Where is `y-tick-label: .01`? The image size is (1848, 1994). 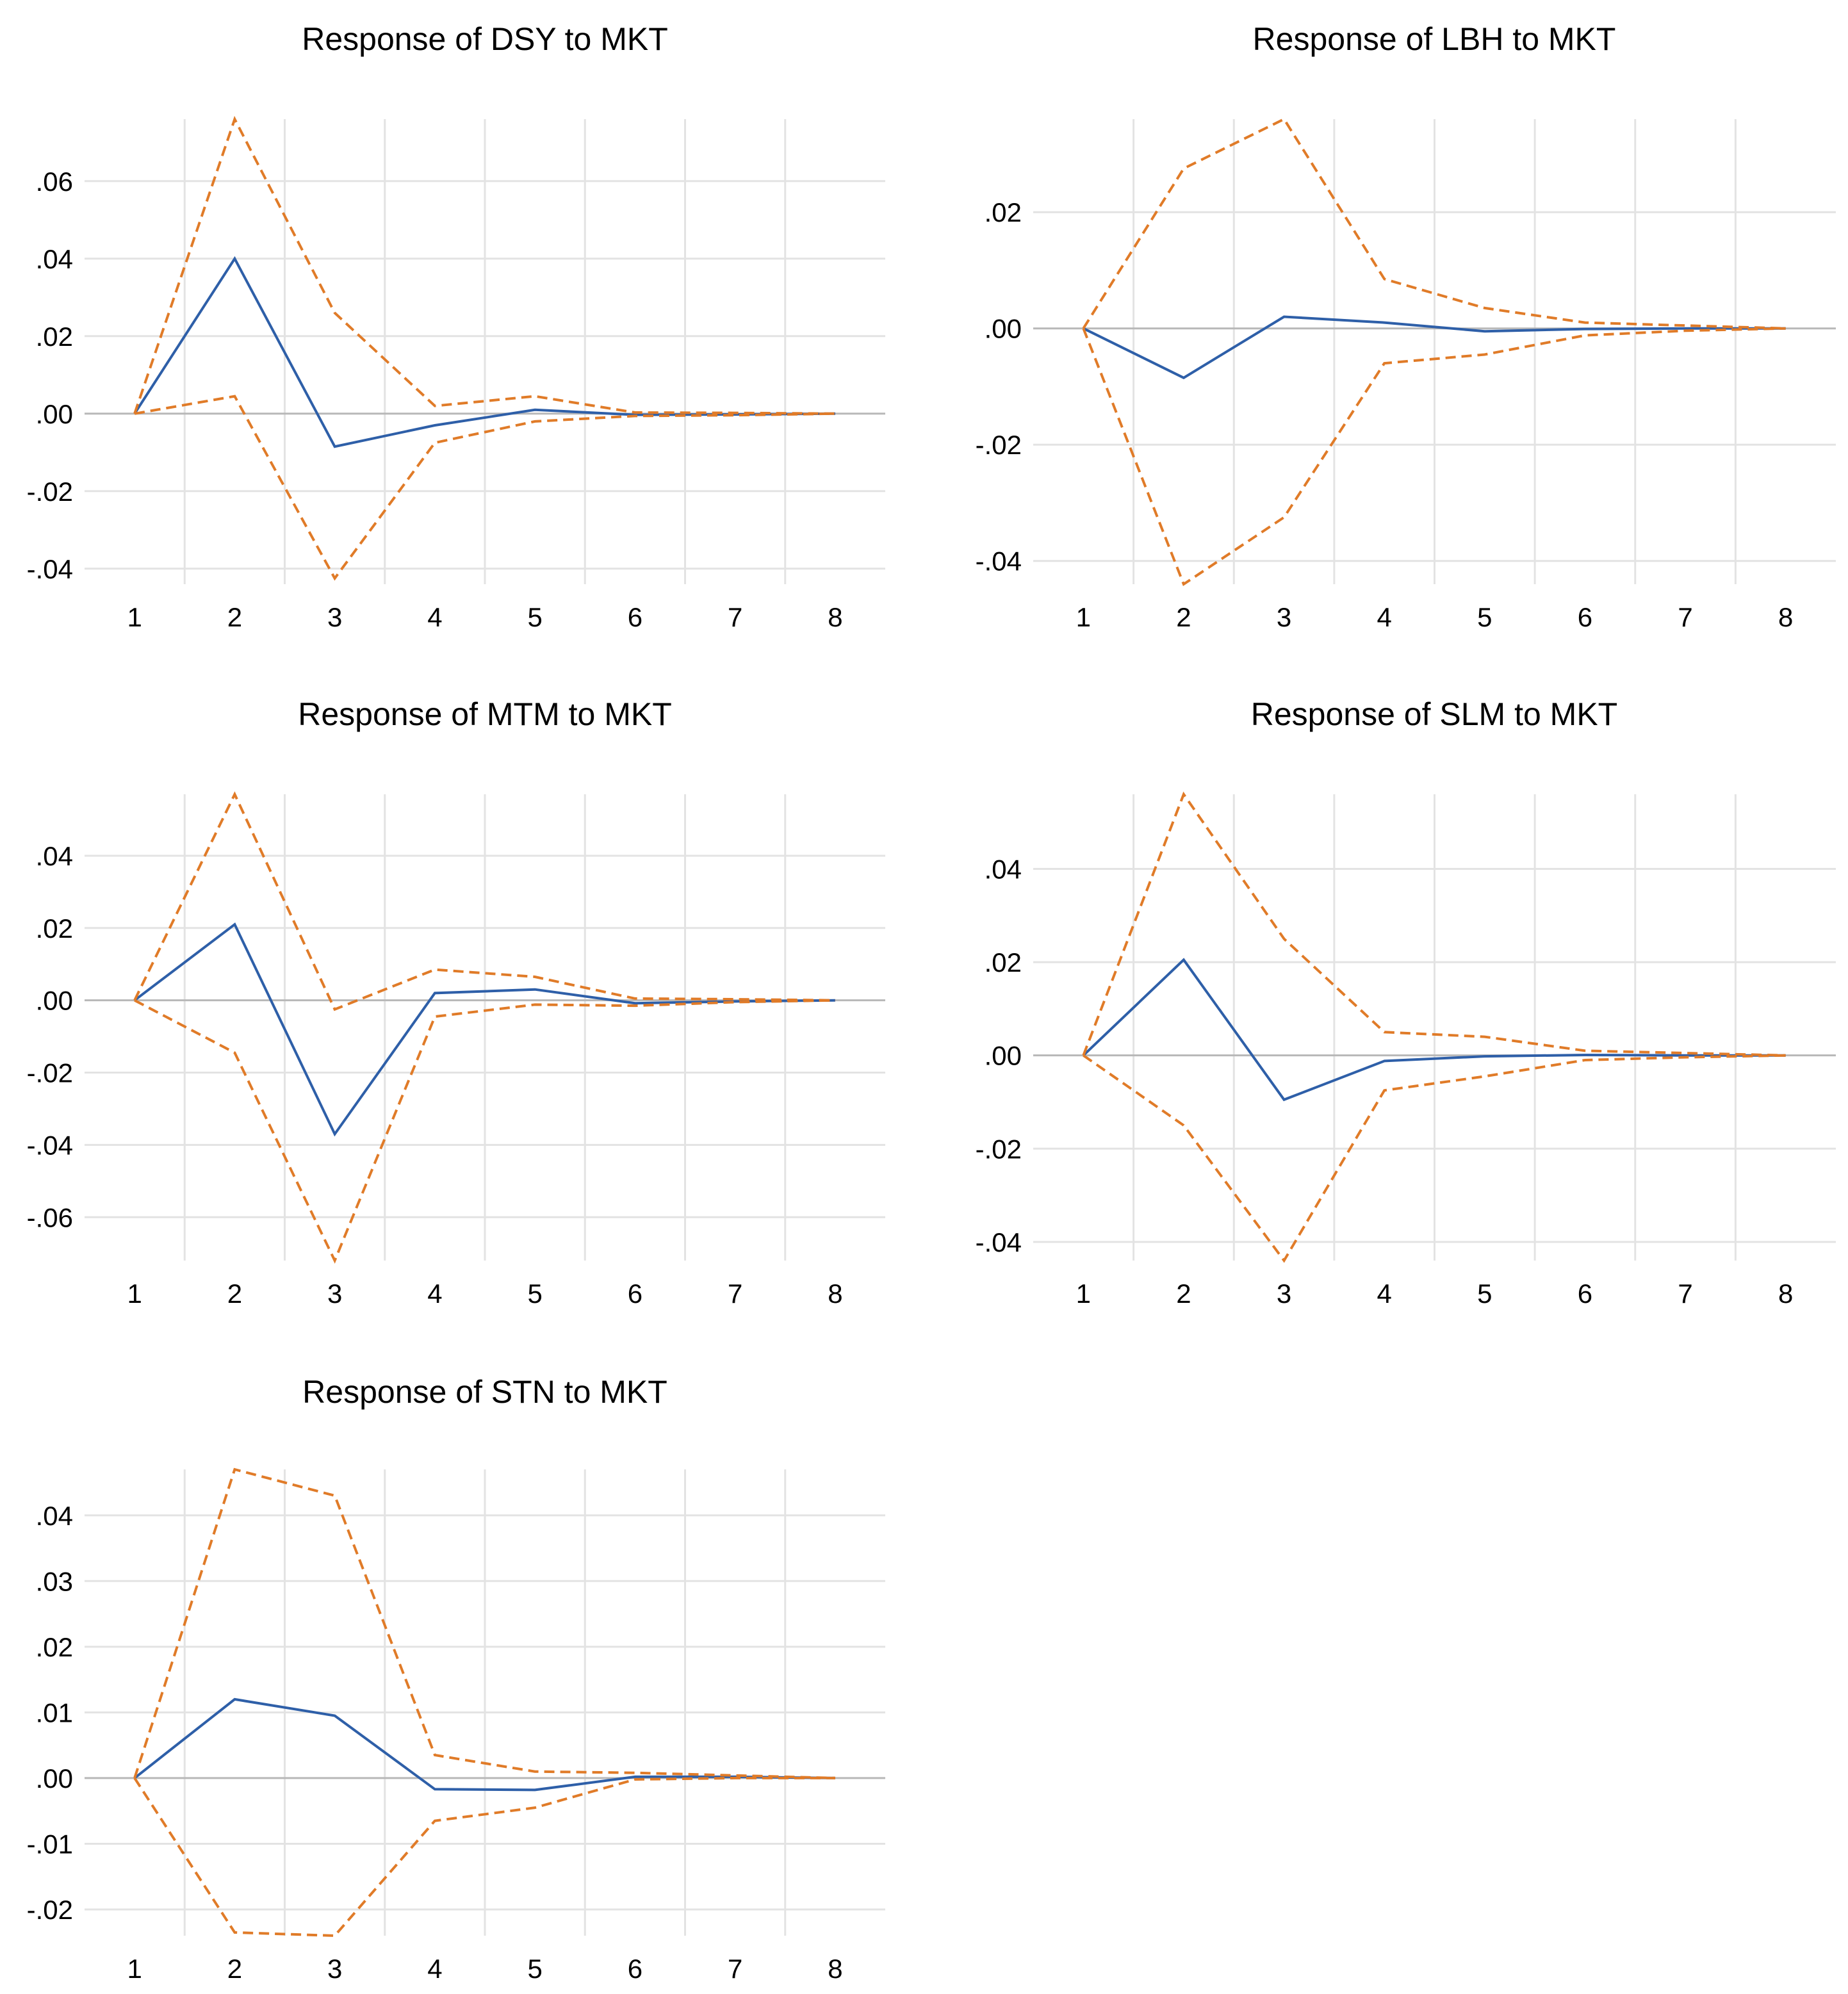 y-tick-label: .01 is located at coordinates (54, 1712).